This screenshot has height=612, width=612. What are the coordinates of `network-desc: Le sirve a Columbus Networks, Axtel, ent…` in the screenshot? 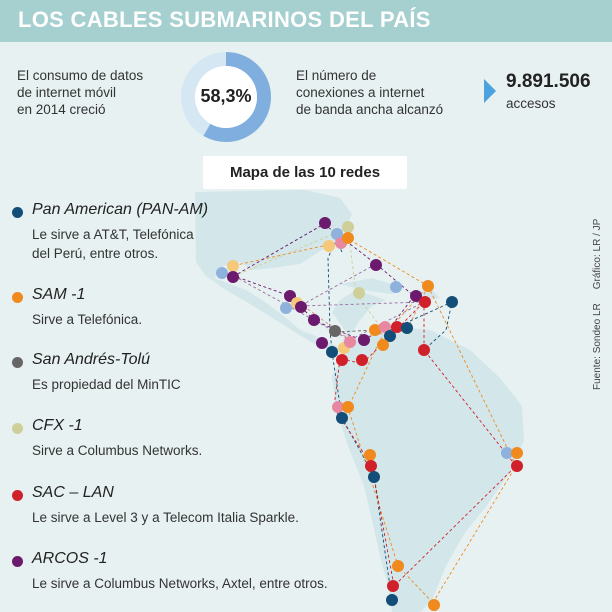 It's located at (180, 583).